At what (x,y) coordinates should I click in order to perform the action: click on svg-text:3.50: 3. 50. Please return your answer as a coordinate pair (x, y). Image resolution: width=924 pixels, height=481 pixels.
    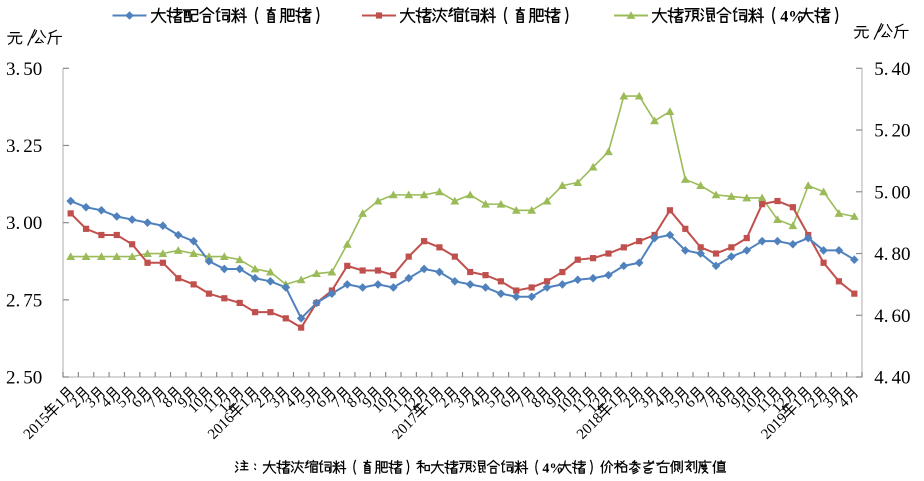
    Looking at the image, I should click on (24, 69).